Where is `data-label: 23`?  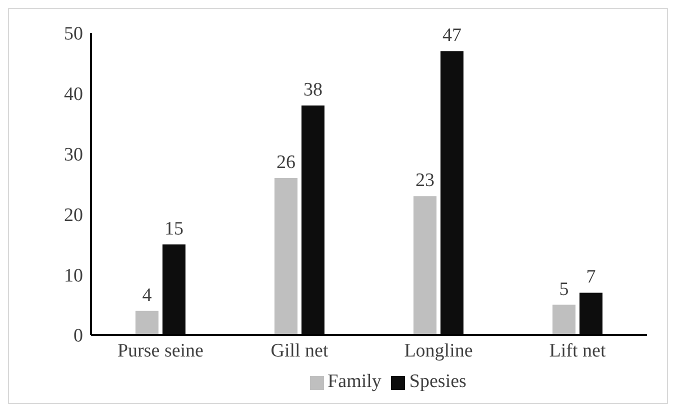 data-label: 23 is located at coordinates (424, 181).